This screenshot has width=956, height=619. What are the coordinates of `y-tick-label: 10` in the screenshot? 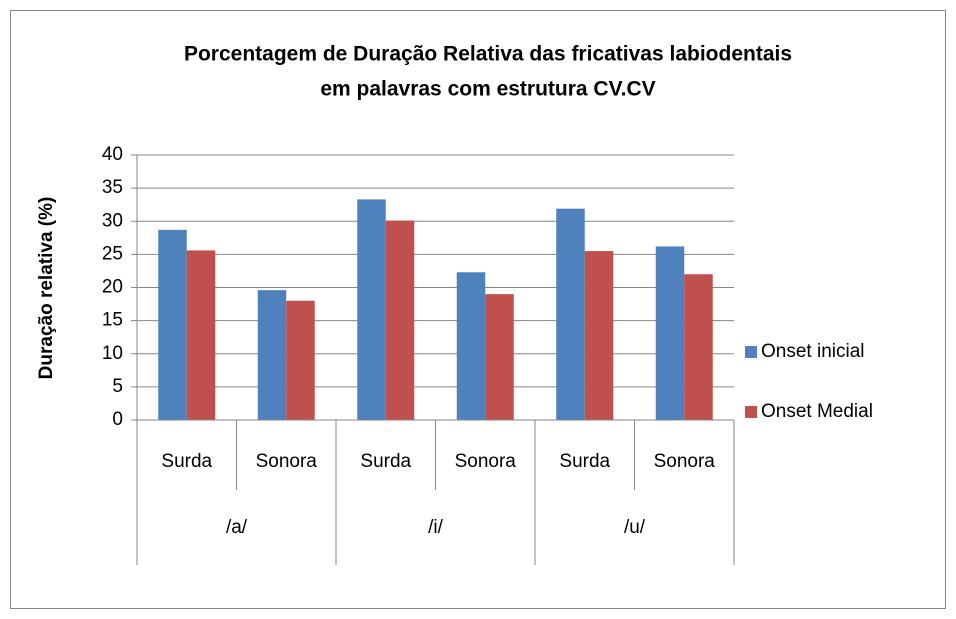 It's located at (112, 353).